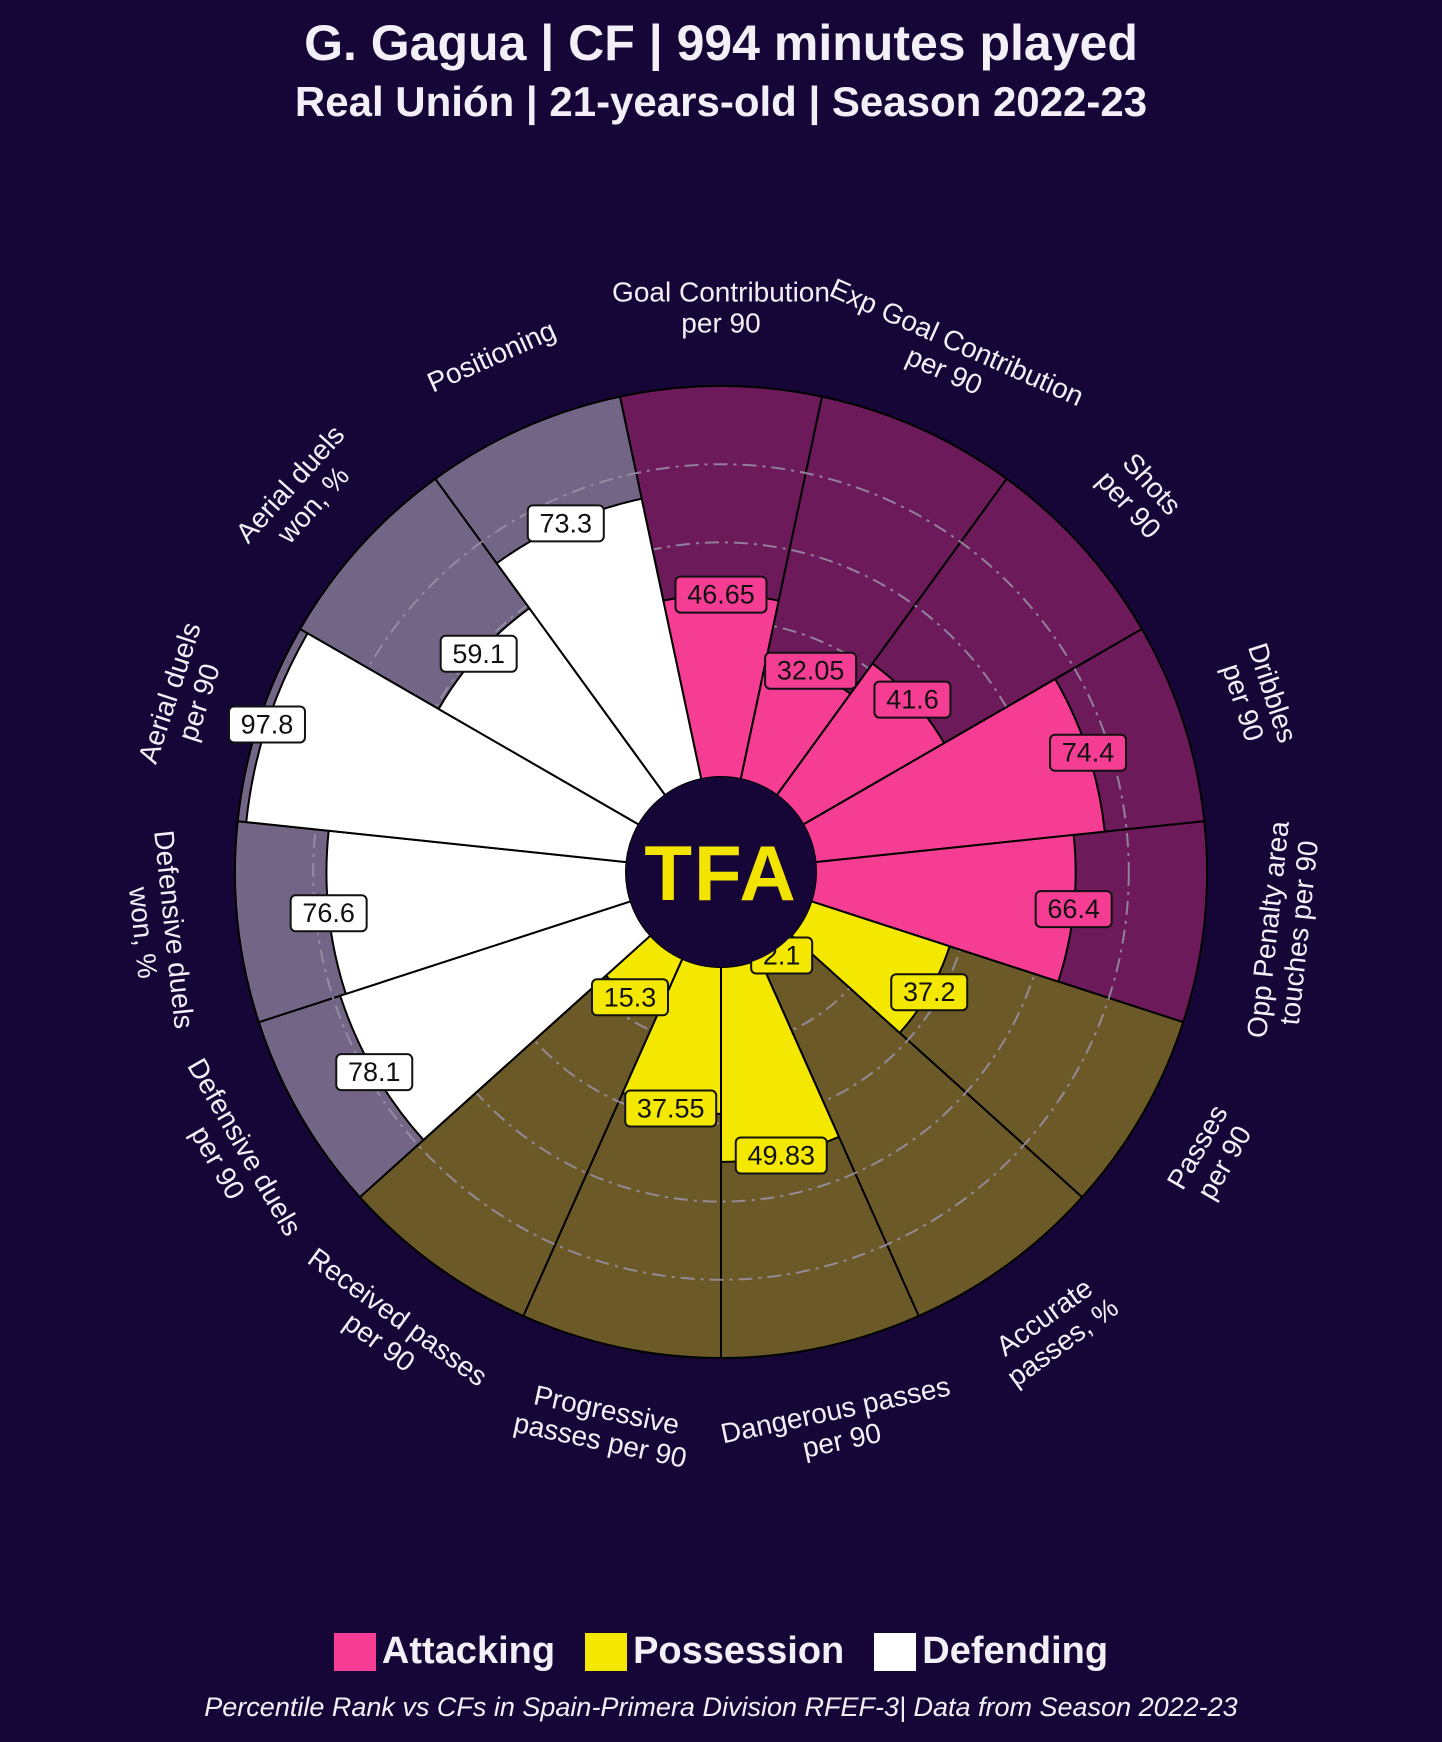 This screenshot has height=1742, width=1442. I want to click on value-label: 73.3, so click(565, 523).